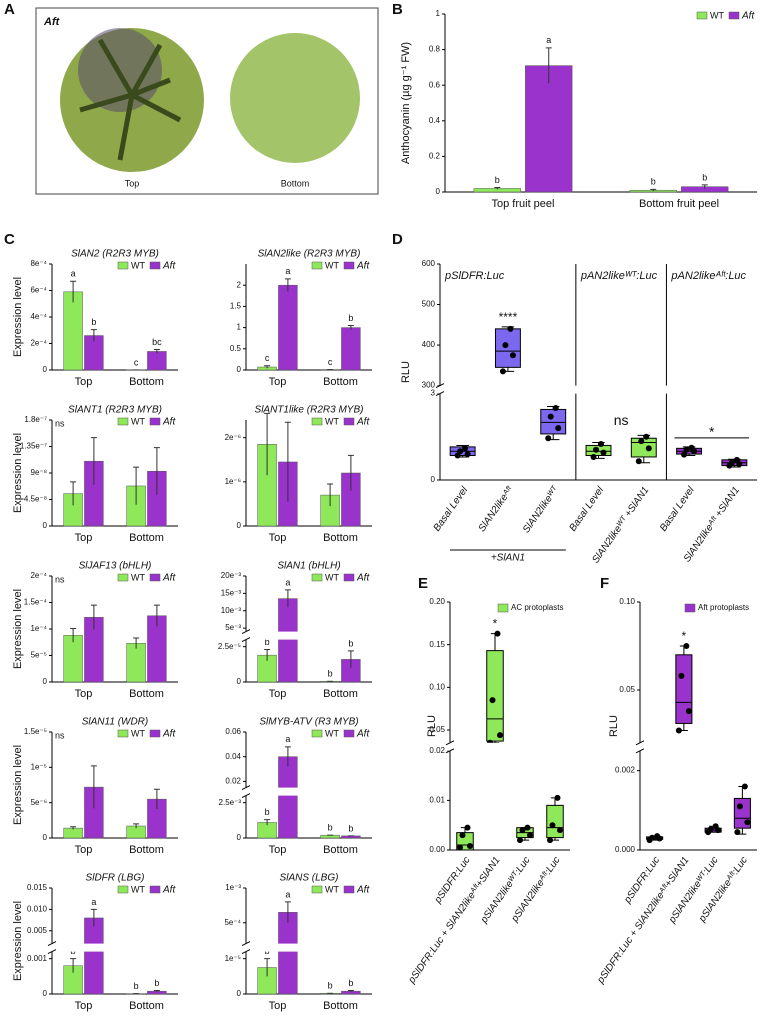 This screenshot has height=1016, width=767. What do you see at coordinates (330, 362) in the screenshot?
I see `significance-letter: c` at bounding box center [330, 362].